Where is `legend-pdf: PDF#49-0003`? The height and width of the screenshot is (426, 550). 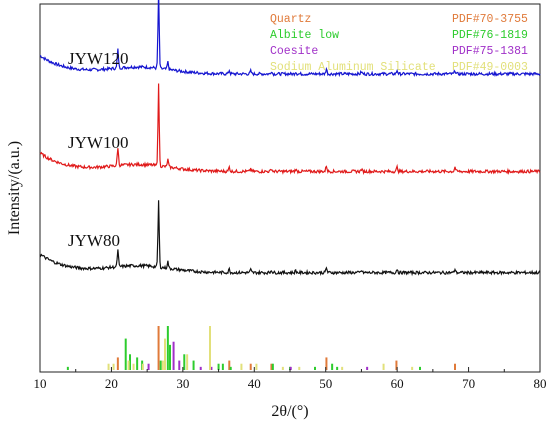
legend-pdf: PDF#49-0003 is located at coordinates (490, 67).